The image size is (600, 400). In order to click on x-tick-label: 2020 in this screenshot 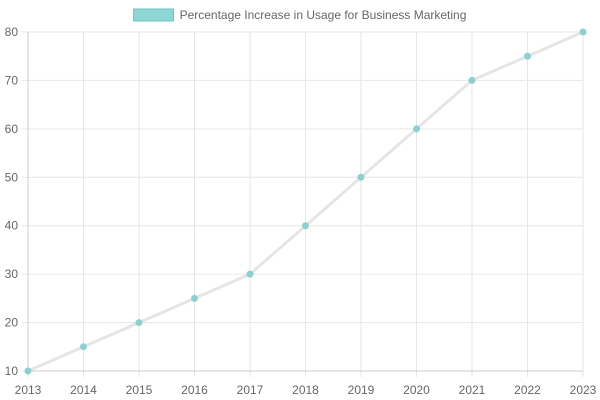, I will do `click(416, 390)`.